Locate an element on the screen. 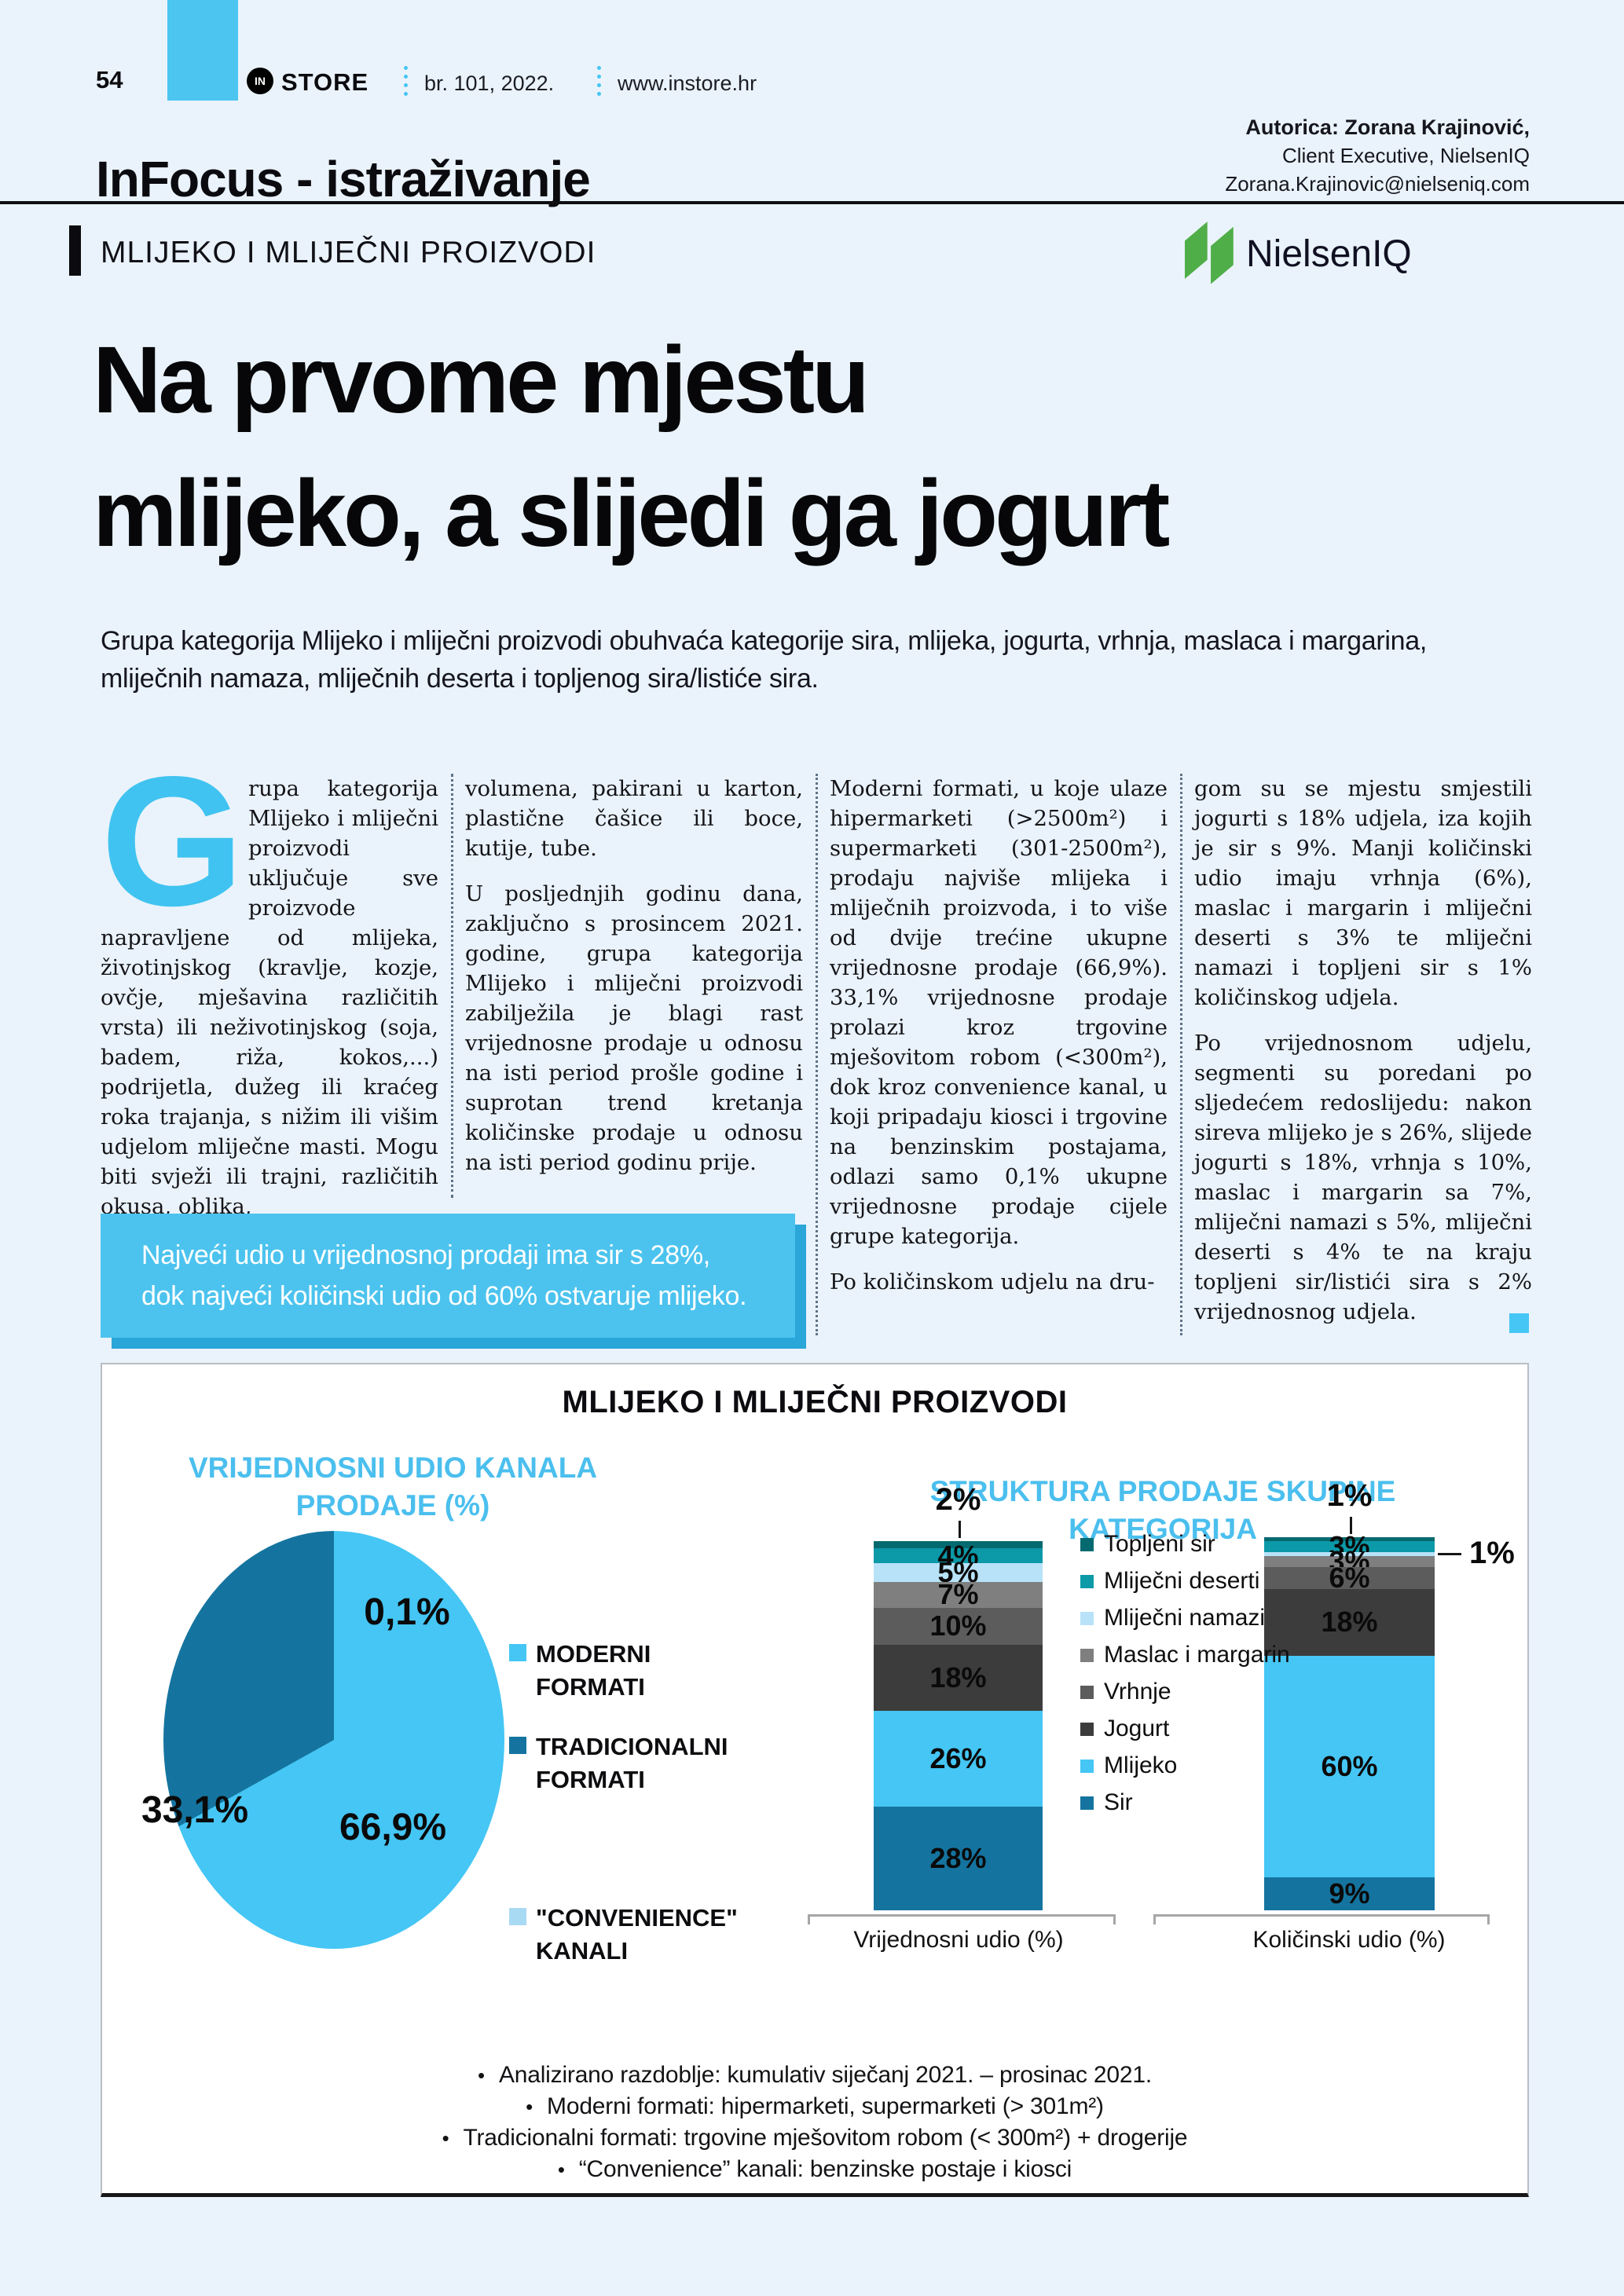 The width and height of the screenshot is (1624, 2296). bar-legend-item: Jogurt is located at coordinates (1185, 1729).